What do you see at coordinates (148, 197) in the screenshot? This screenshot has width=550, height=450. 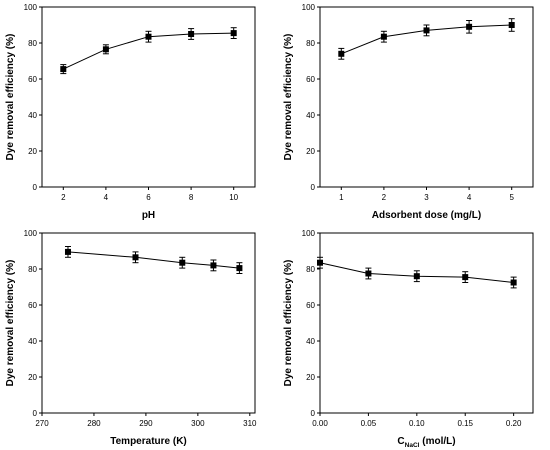 I see `x-tick-label: 6` at bounding box center [148, 197].